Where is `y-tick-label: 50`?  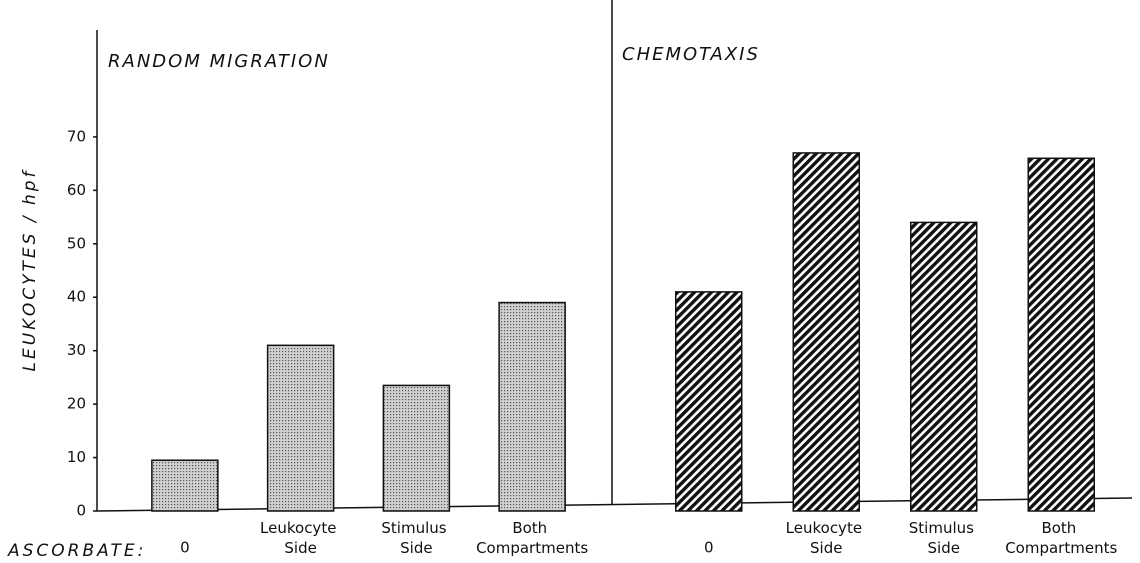
y-tick-label: 50 is located at coordinates (76, 243).